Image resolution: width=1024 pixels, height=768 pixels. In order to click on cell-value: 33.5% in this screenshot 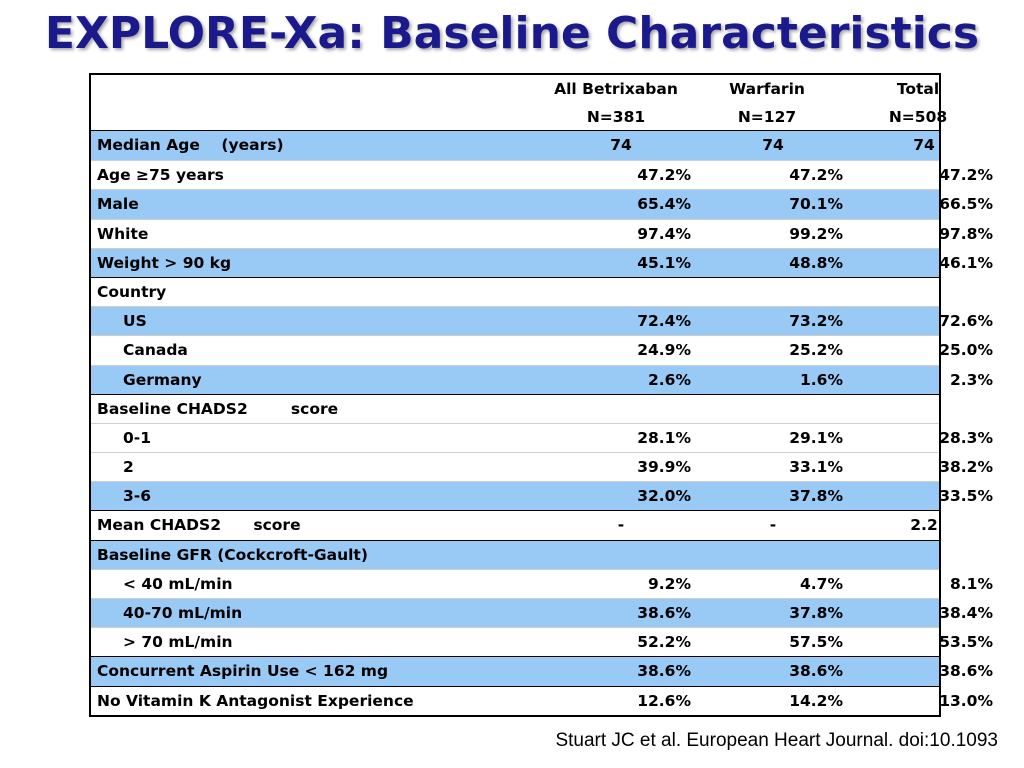, I will do `click(966, 496)`.